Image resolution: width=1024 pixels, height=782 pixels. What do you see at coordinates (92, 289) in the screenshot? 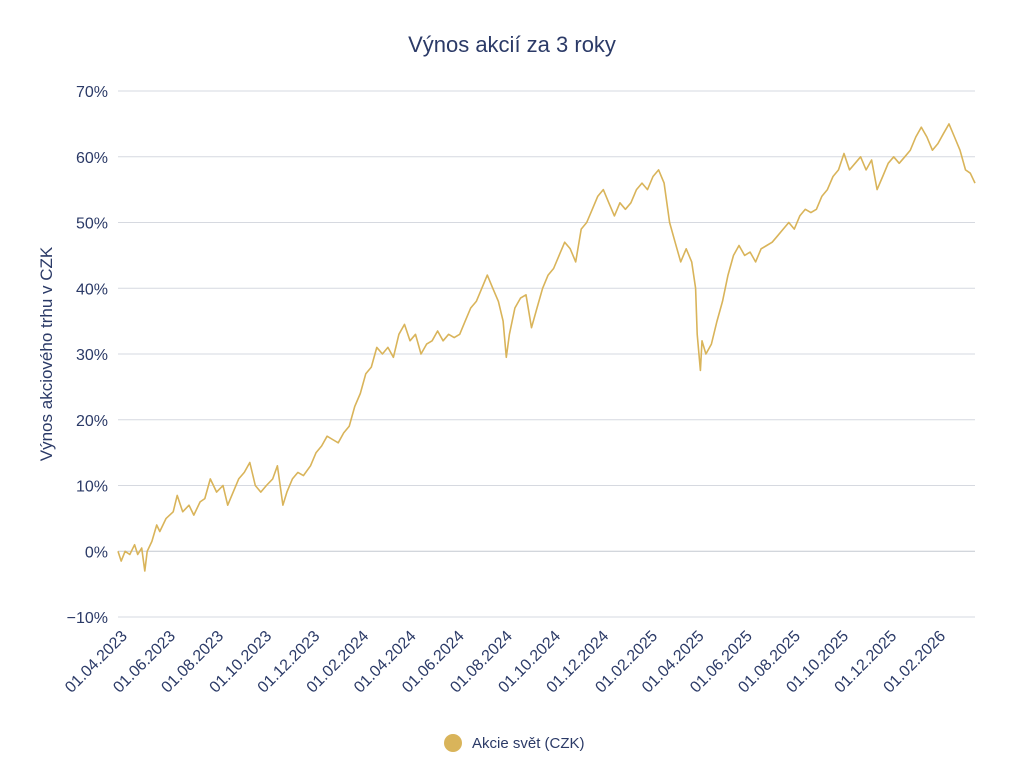
I see `y-tick-label: 40%` at bounding box center [92, 289].